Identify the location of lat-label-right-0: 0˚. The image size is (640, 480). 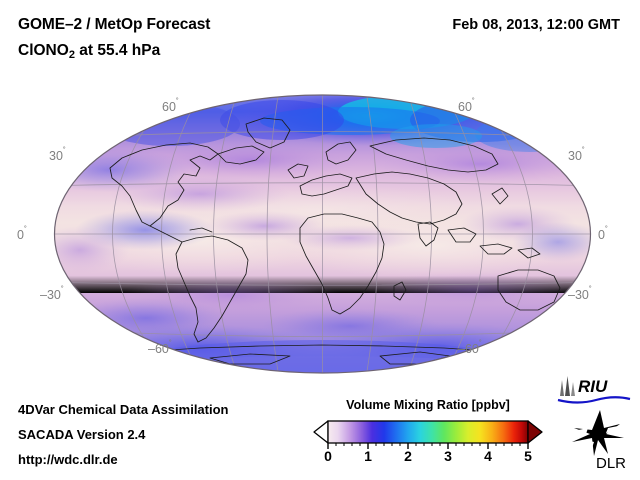
(603, 234).